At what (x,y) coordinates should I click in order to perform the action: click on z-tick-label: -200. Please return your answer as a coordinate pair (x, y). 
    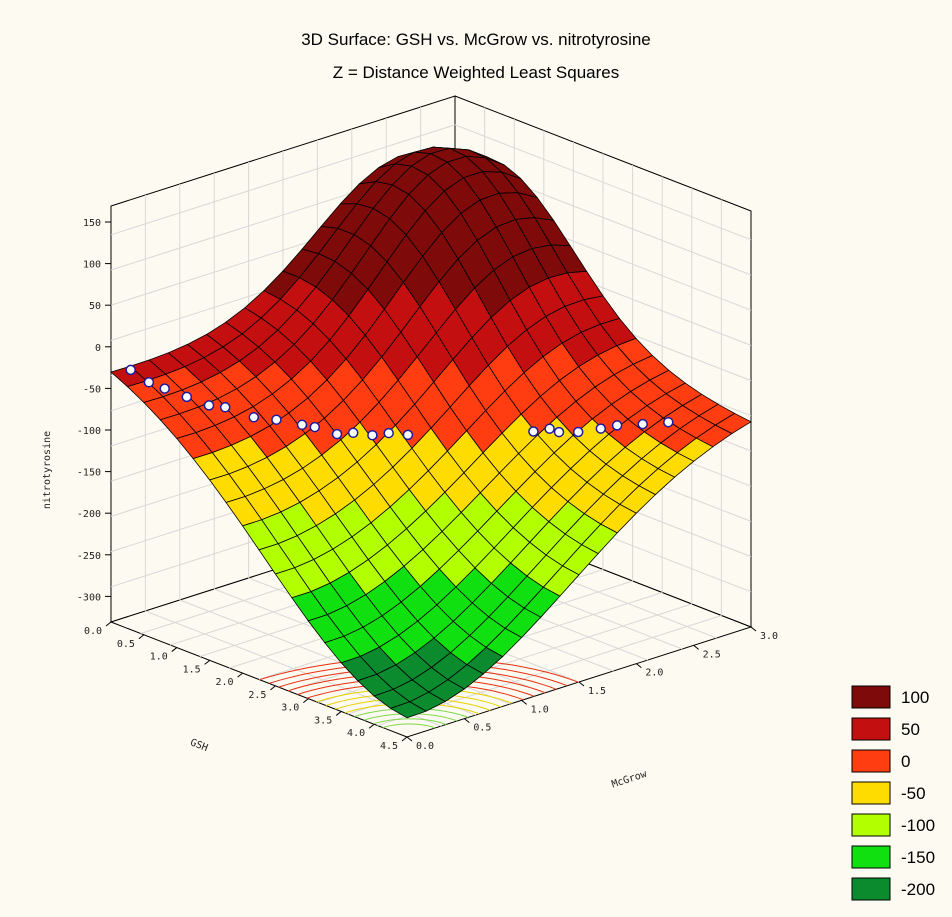
    Looking at the image, I should click on (89, 514).